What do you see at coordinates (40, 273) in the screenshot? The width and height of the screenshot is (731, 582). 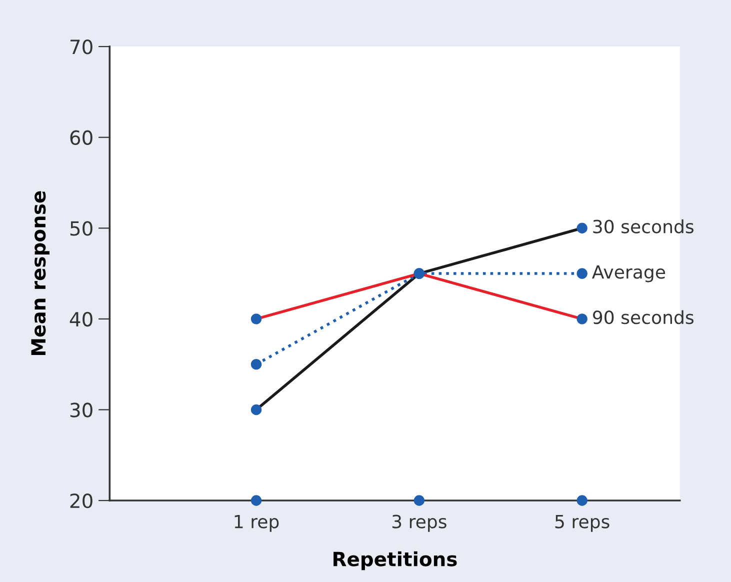 I see `y-axis-title: Mean response` at bounding box center [40, 273].